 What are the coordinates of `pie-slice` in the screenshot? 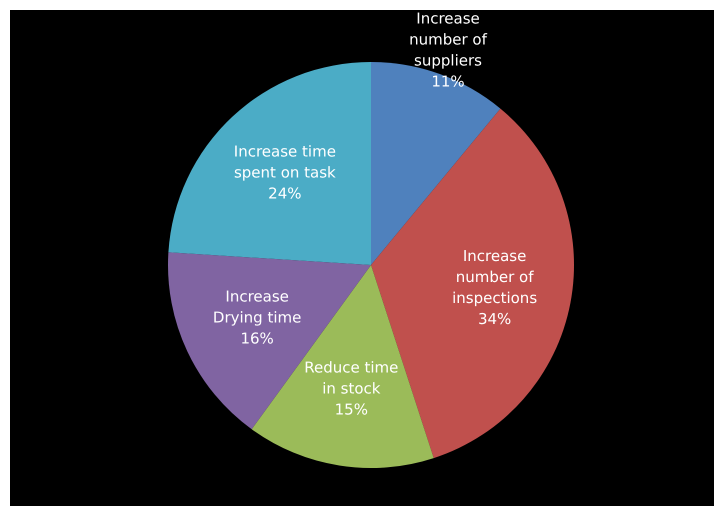 It's located at (269, 163).